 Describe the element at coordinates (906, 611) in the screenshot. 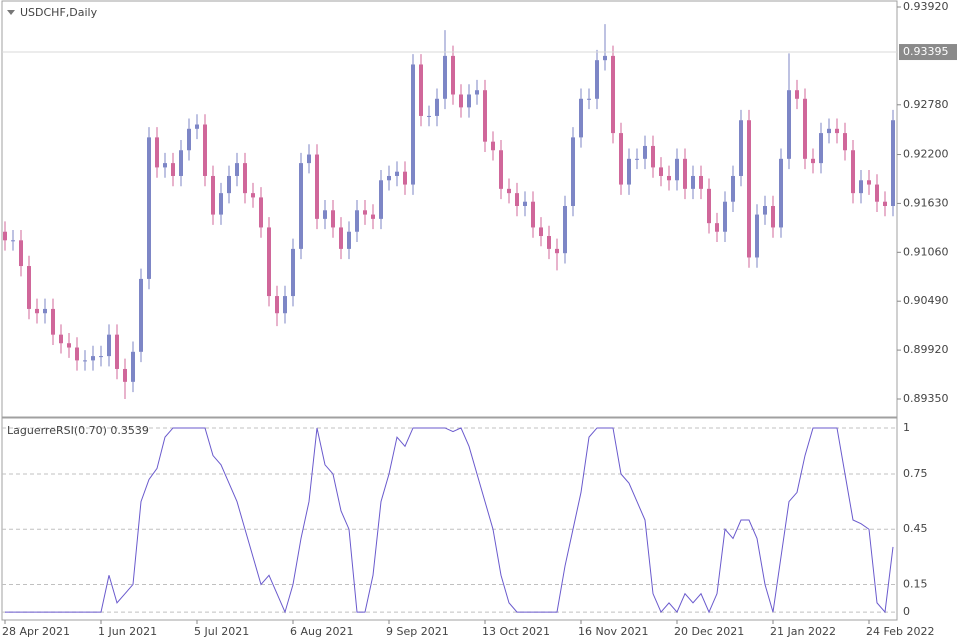

I see `y-tick-label: 0` at that location.